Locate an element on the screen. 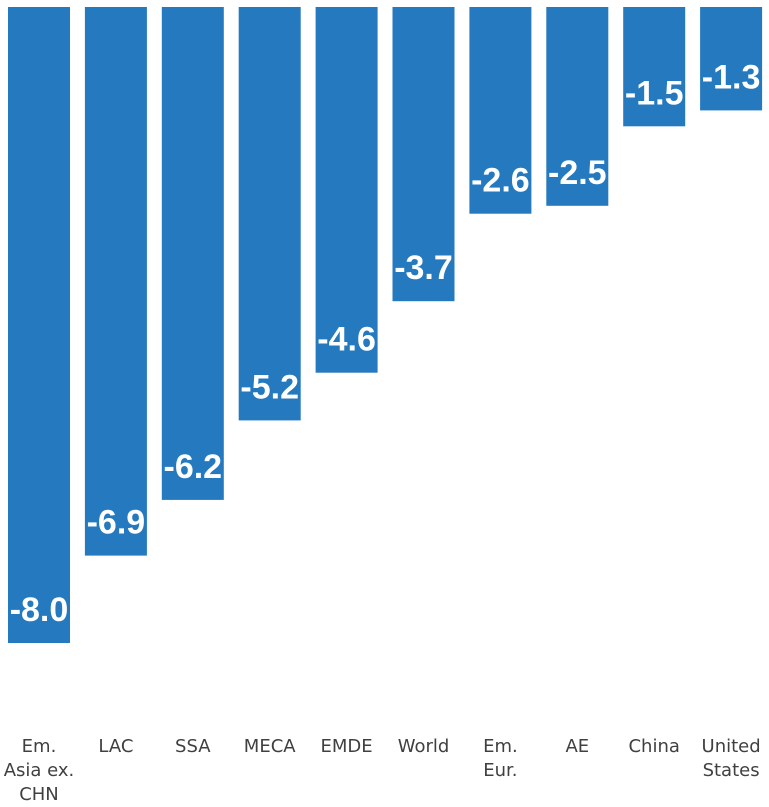 This screenshot has width=769, height=807. category-label-0-line-0: Em. is located at coordinates (39, 746).